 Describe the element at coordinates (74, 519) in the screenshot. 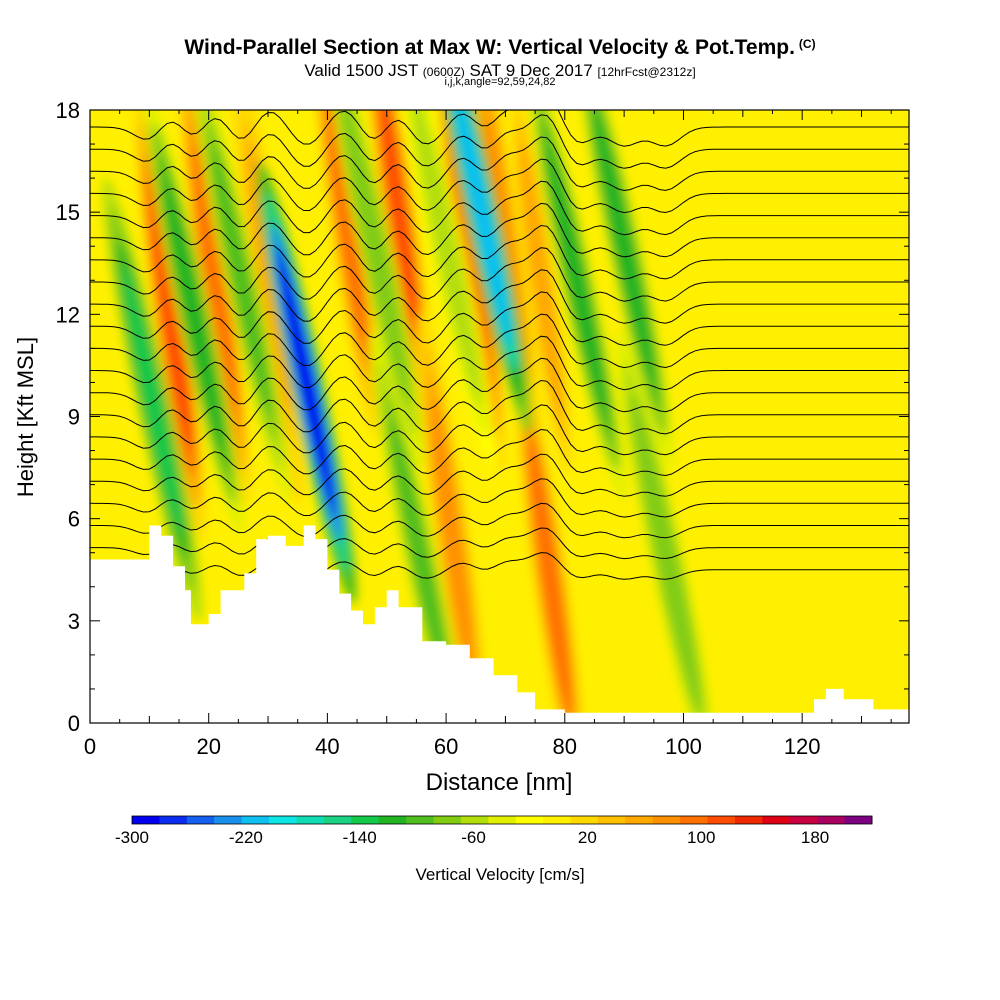

I see `y-tick-label: 6` at that location.